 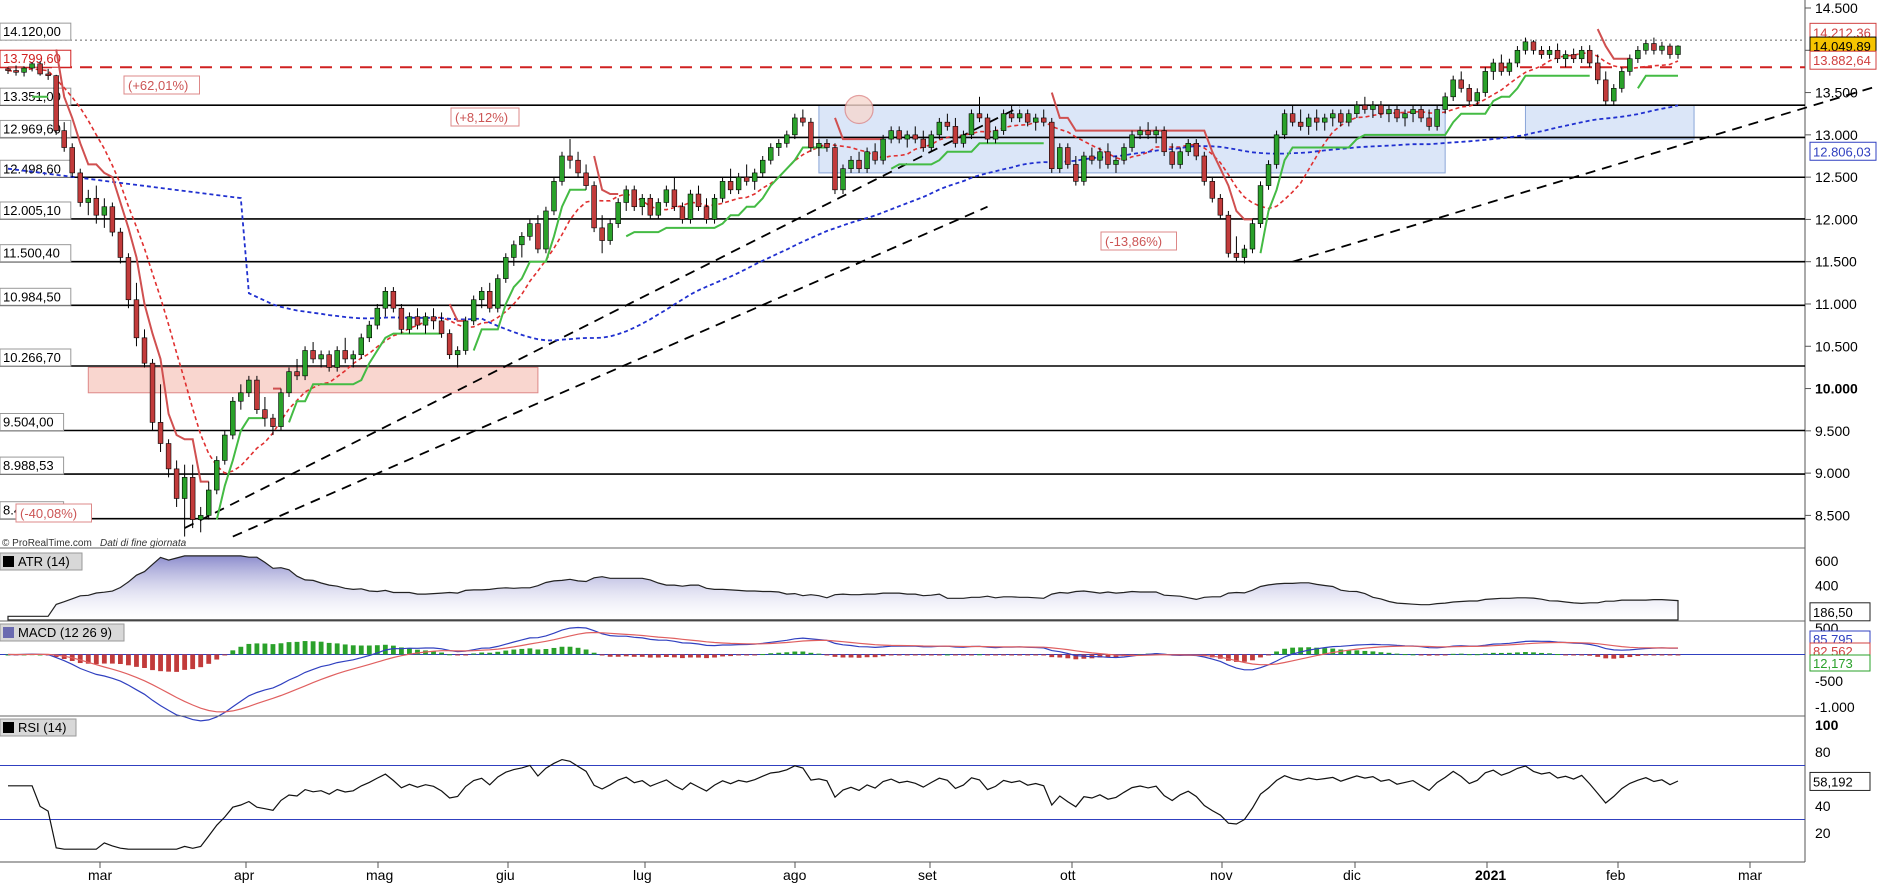 I want to click on y-tick-label: 400, so click(x=1827, y=586).